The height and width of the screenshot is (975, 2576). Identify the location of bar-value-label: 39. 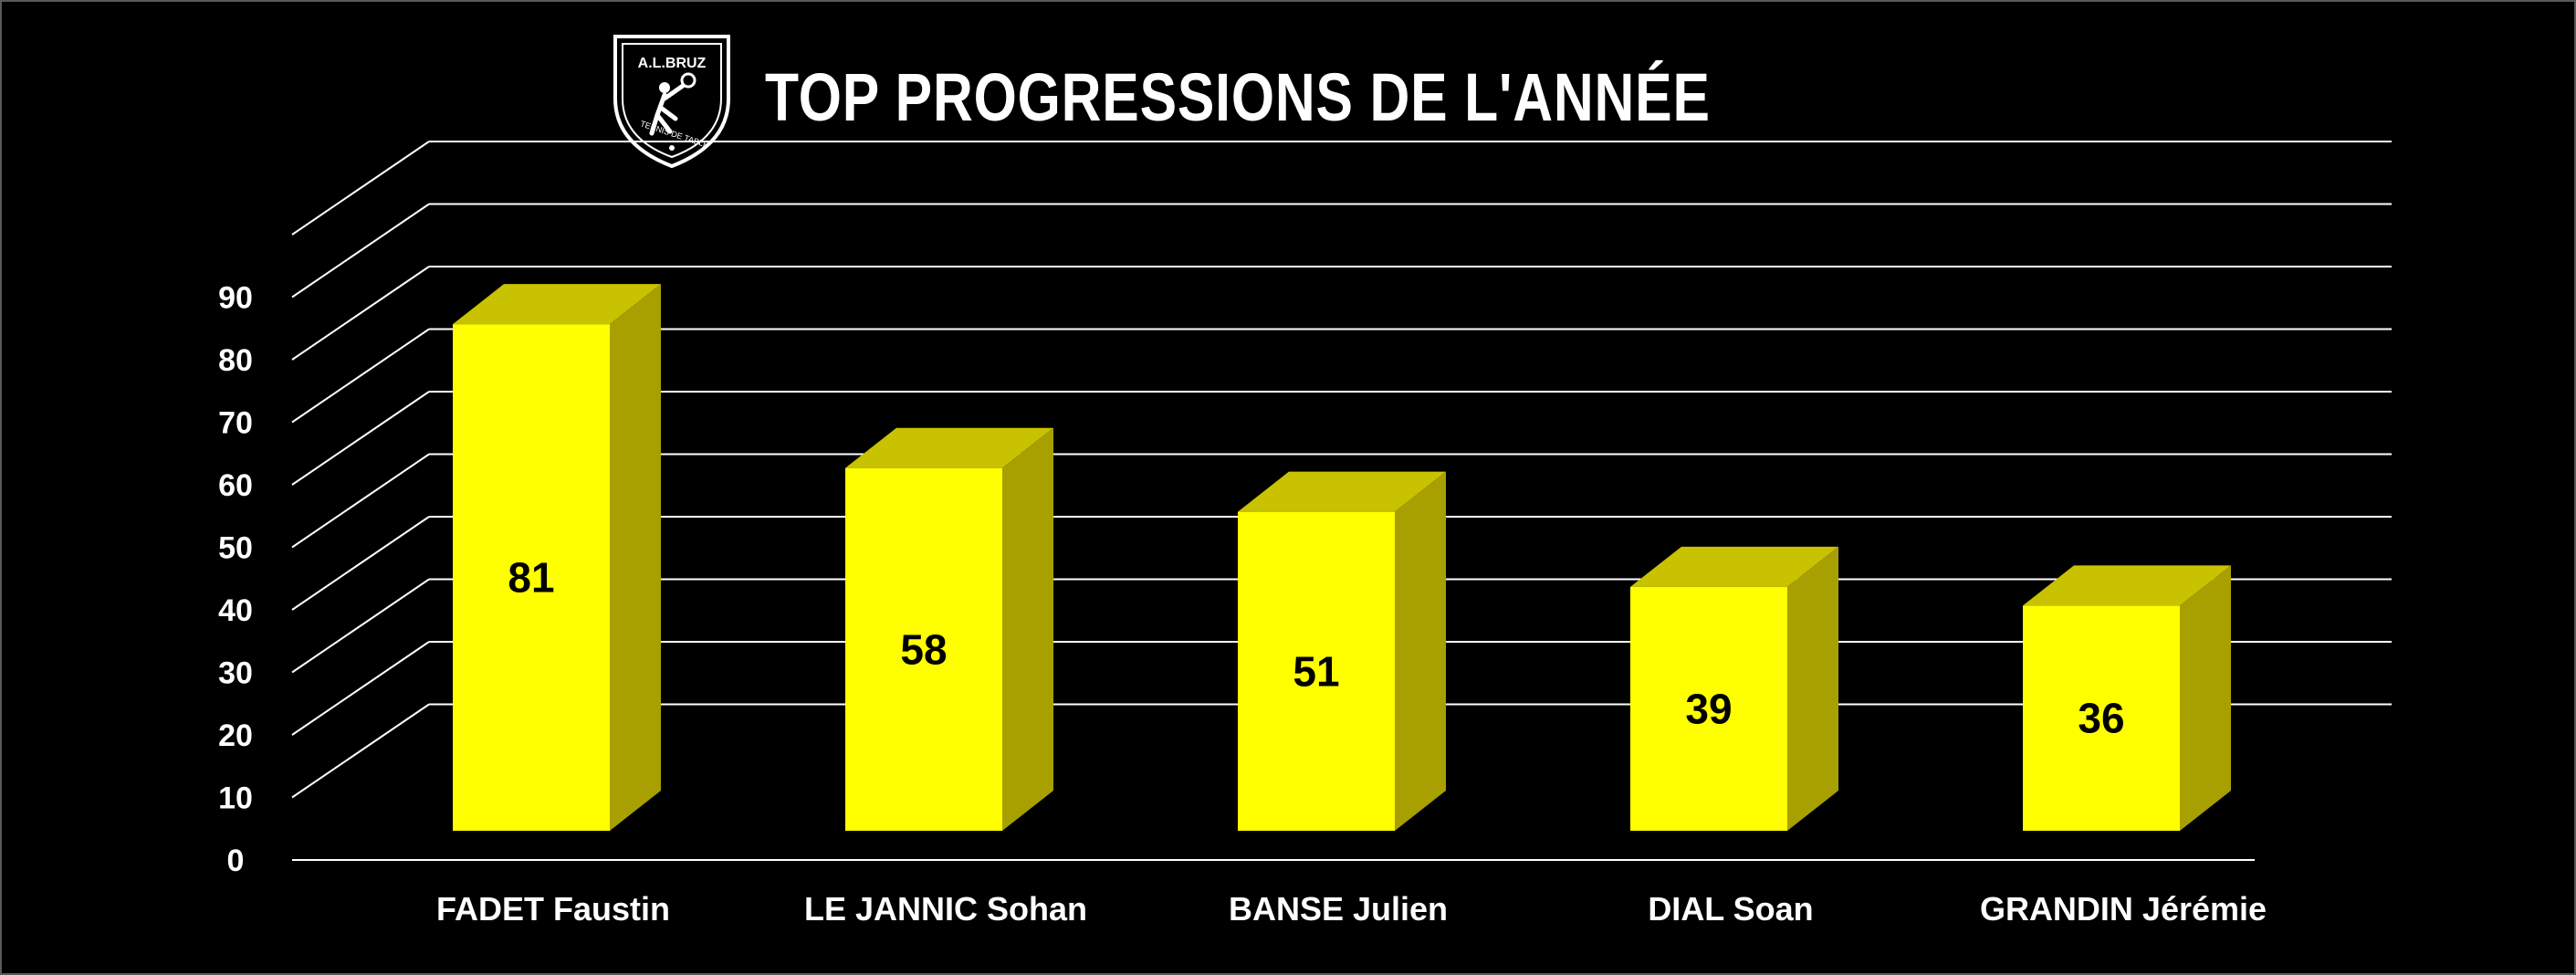
(1708, 708).